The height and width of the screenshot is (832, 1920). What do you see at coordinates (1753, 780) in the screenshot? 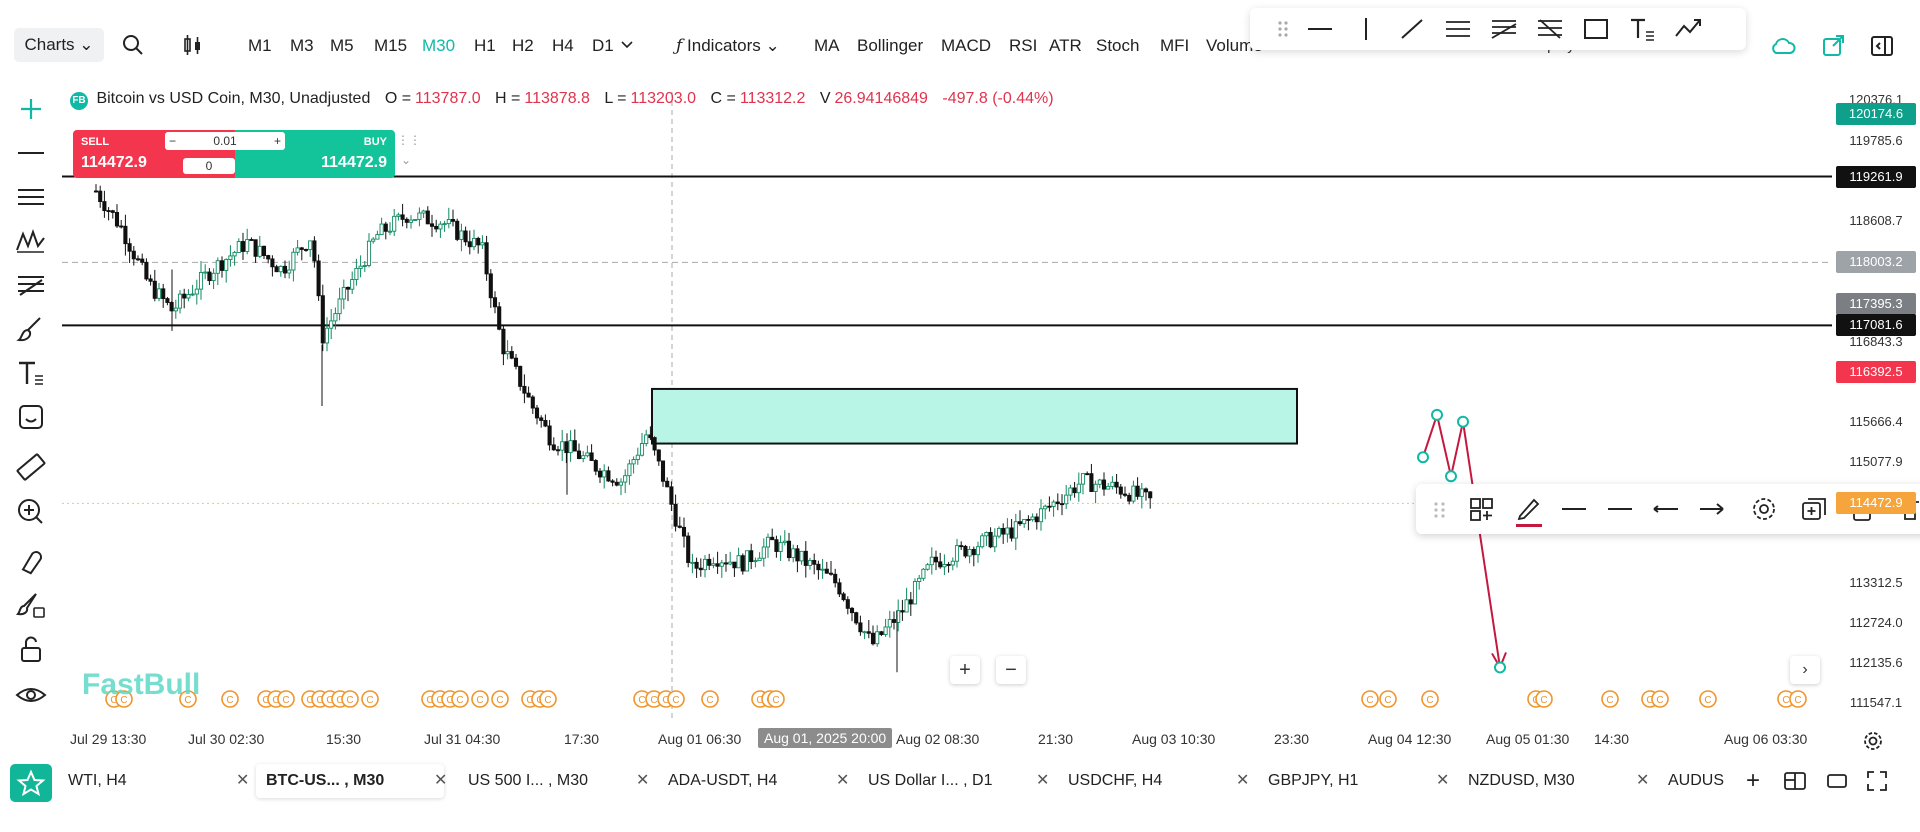
I see `add-tab-plus-icon: +` at bounding box center [1753, 780].